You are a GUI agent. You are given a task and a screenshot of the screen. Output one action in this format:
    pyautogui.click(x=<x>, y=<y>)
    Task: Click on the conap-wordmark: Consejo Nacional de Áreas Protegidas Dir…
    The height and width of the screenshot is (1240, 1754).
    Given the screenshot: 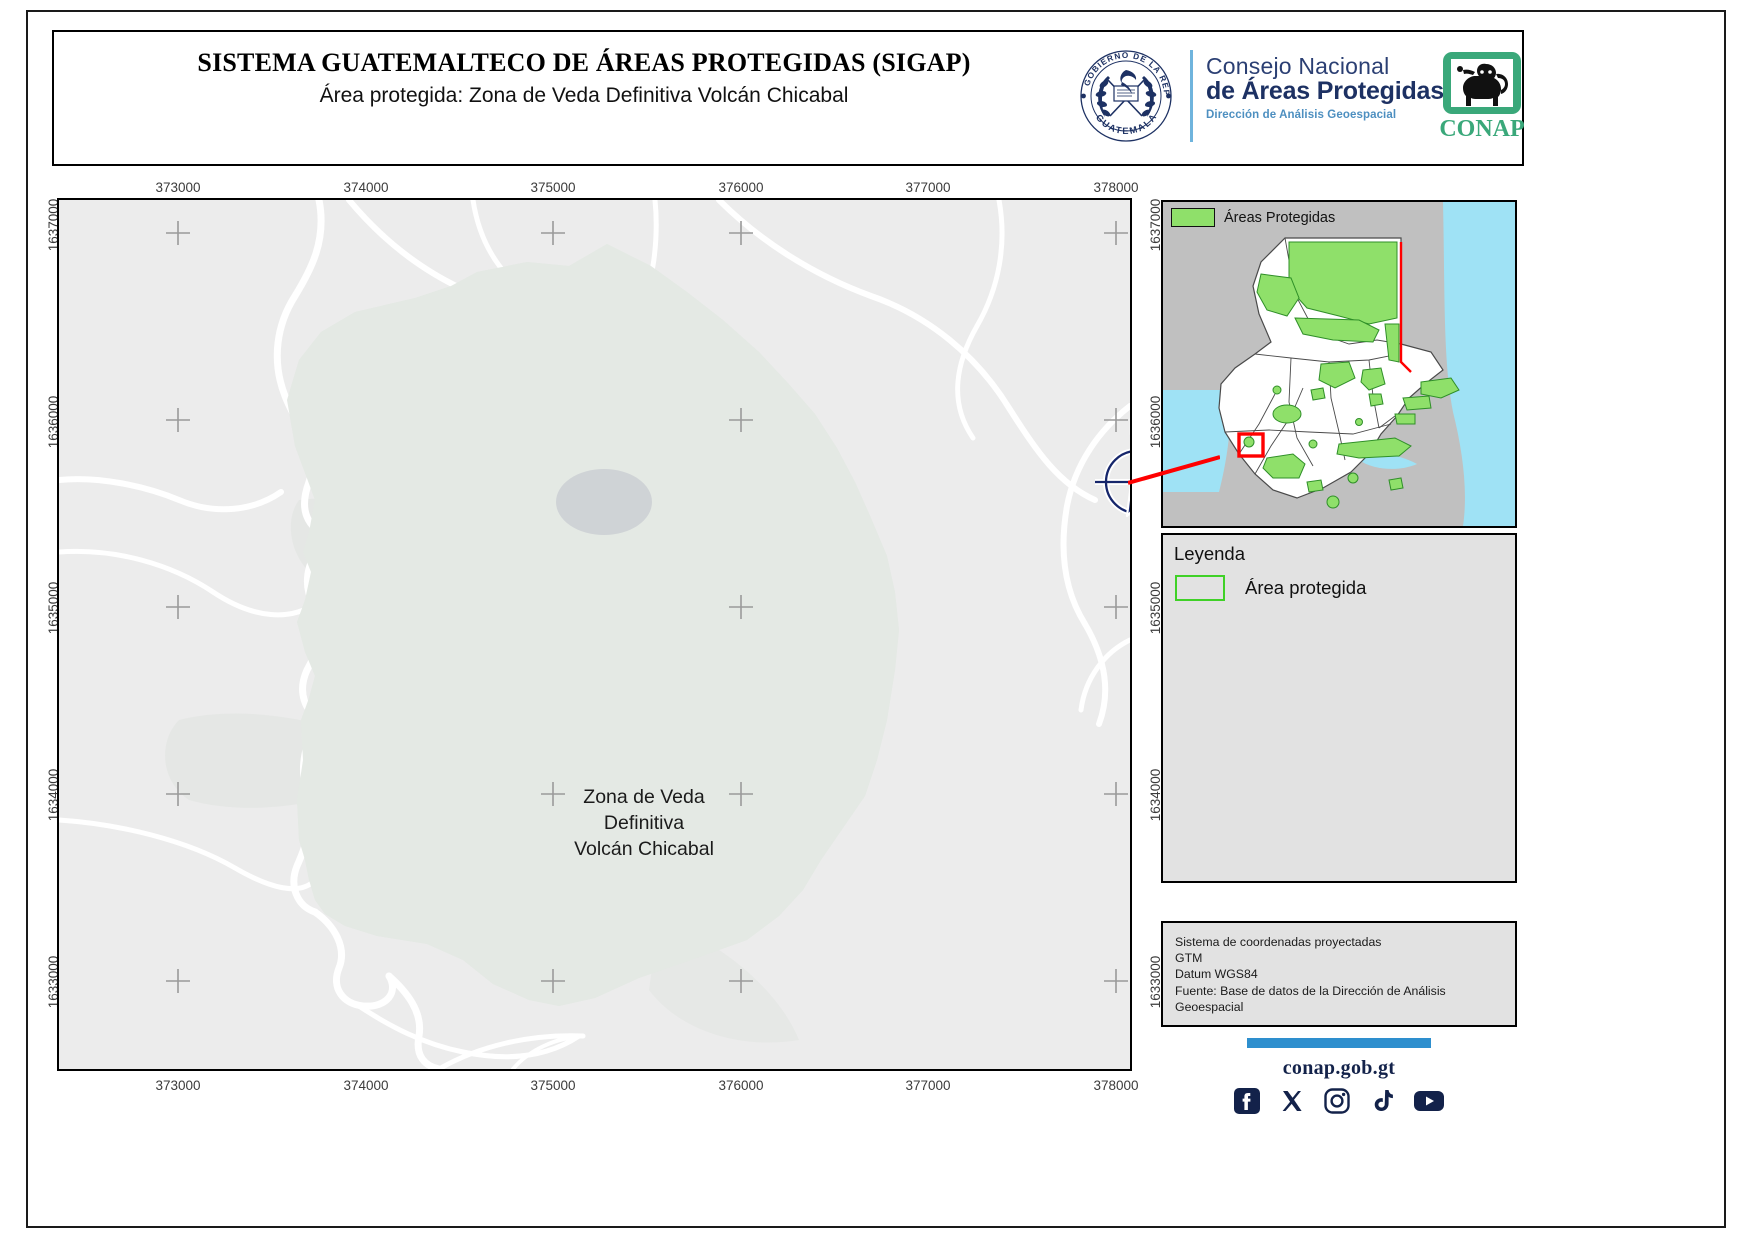 What is the action you would take?
    pyautogui.click(x=1326, y=87)
    